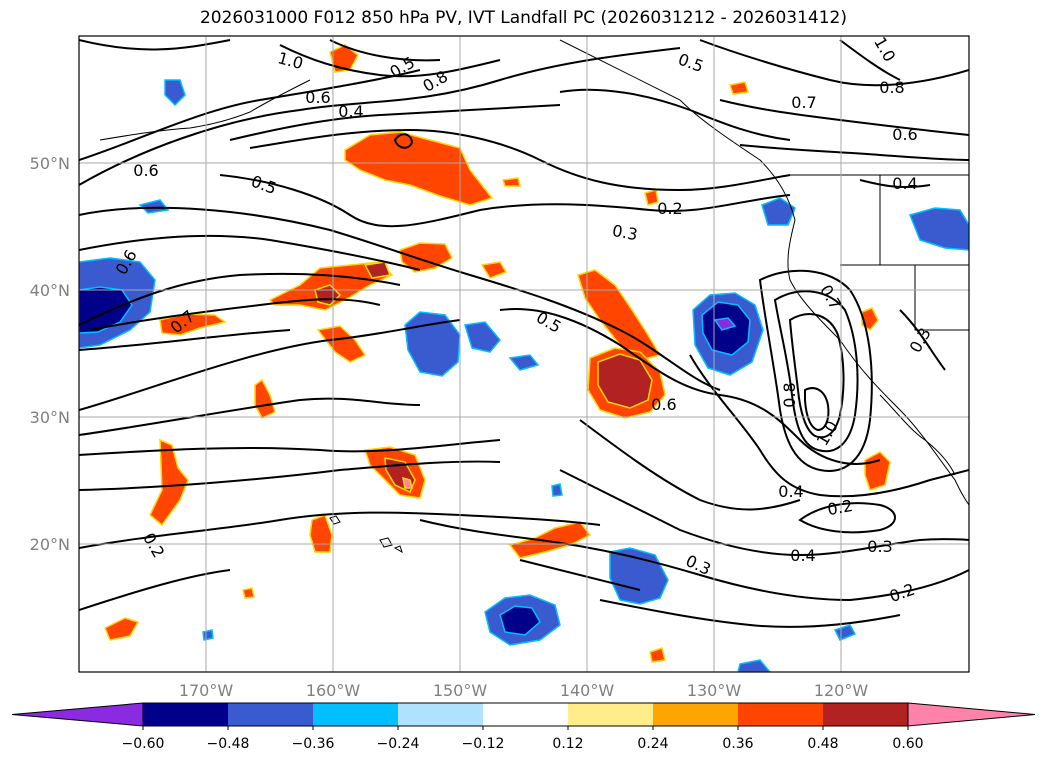 This screenshot has height=765, width=1047. Describe the element at coordinates (483, 744) in the screenshot. I see `colorbar-tick-label: −0.12` at that location.